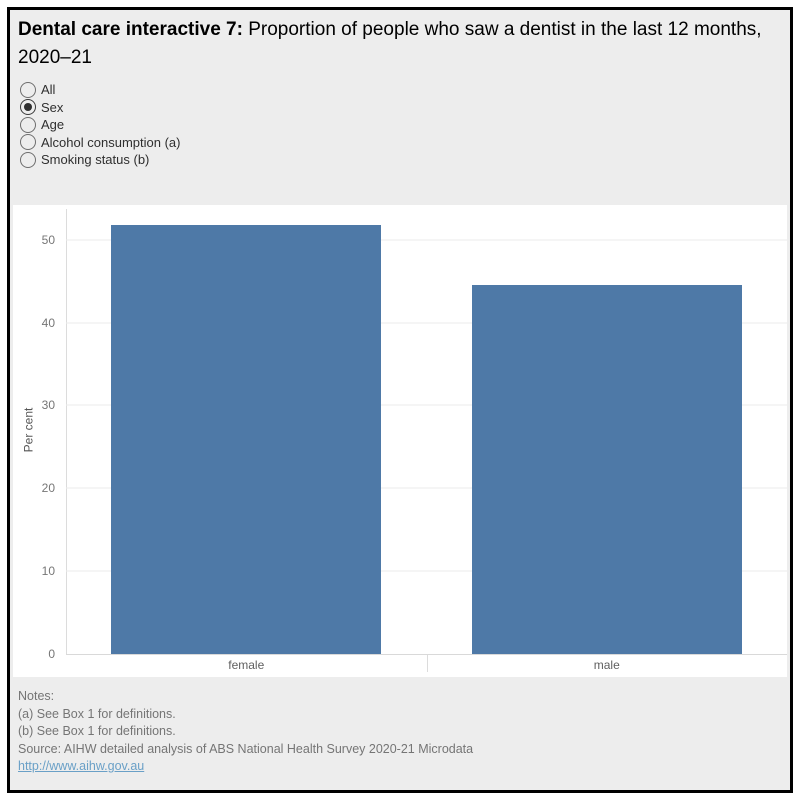 This screenshot has height=800, width=800. Describe the element at coordinates (97, 731) in the screenshot. I see `notes-line-3: (b) See Box 1 for definitions.` at that location.